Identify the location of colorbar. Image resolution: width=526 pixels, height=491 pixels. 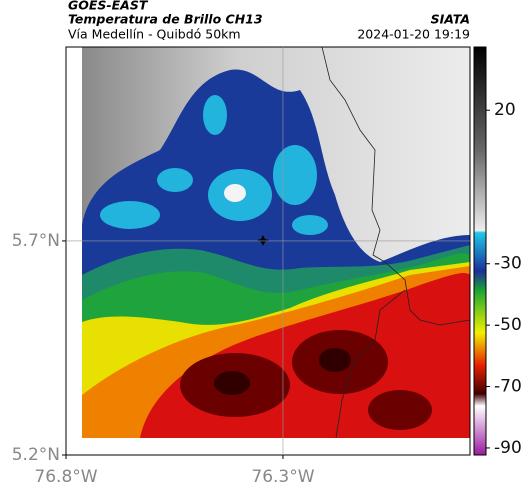
(480, 251).